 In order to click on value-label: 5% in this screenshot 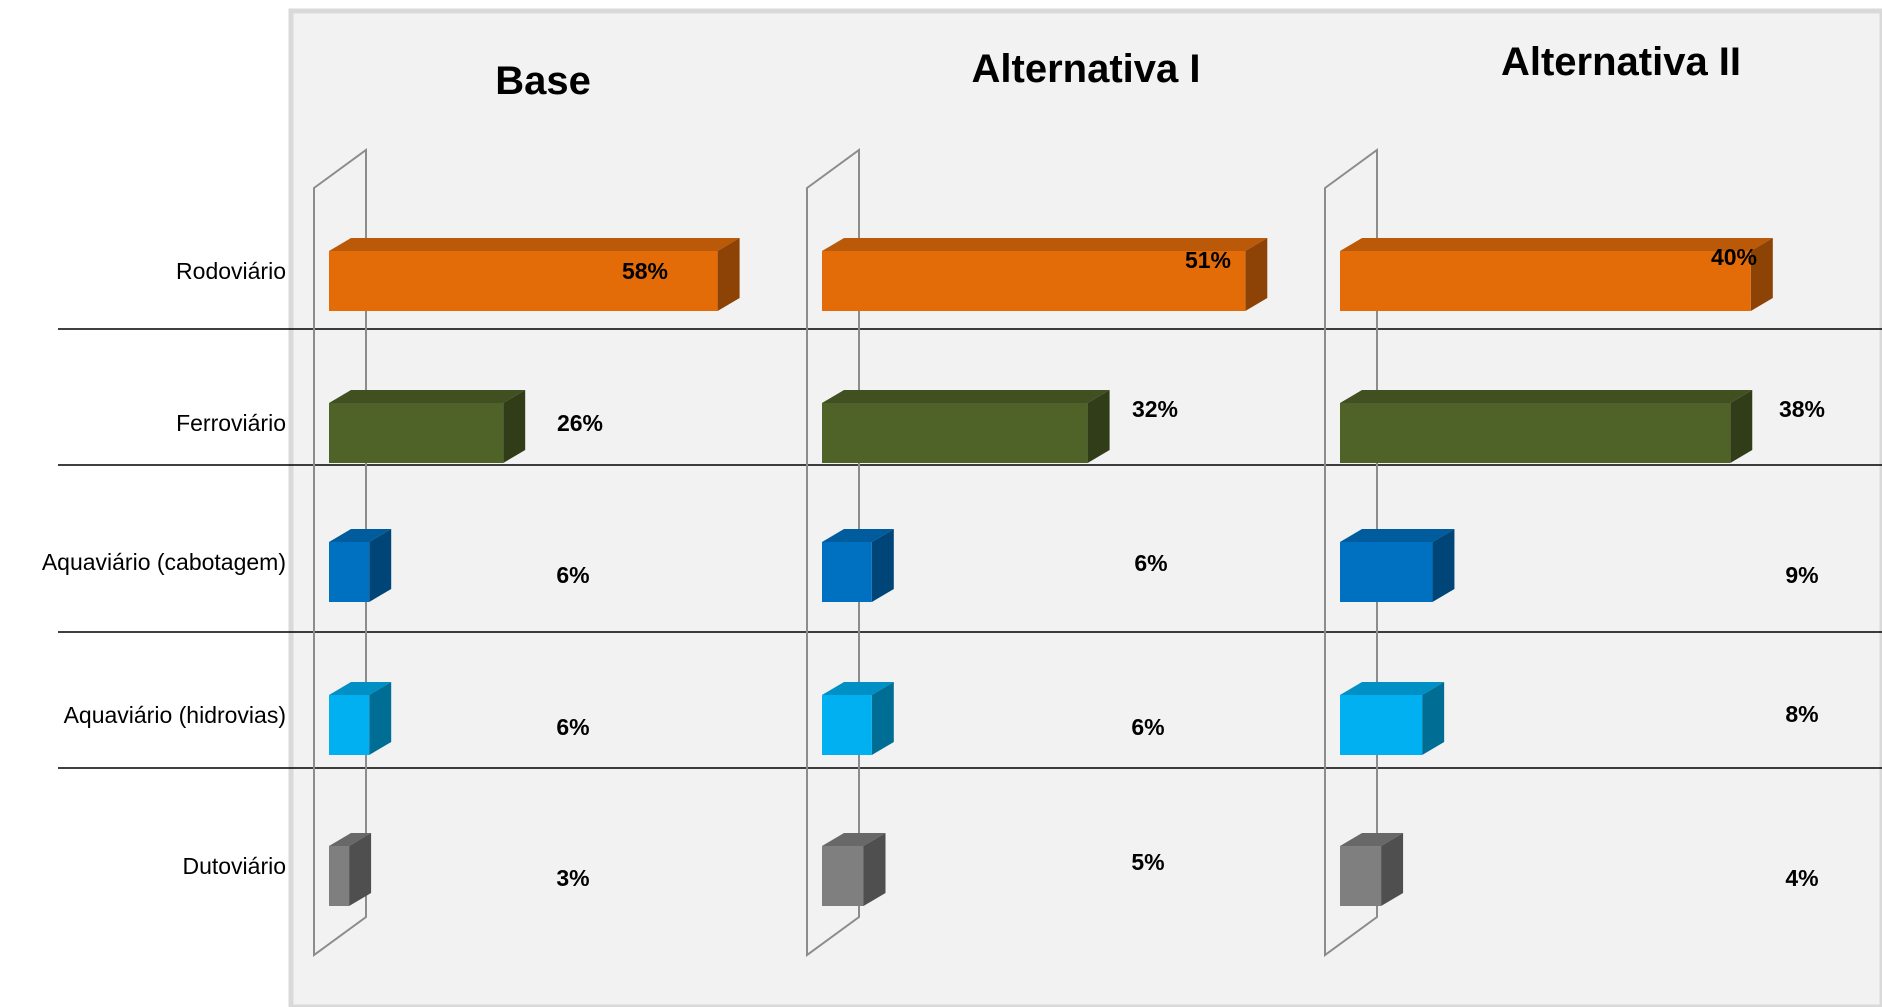, I will do `click(1147, 862)`.